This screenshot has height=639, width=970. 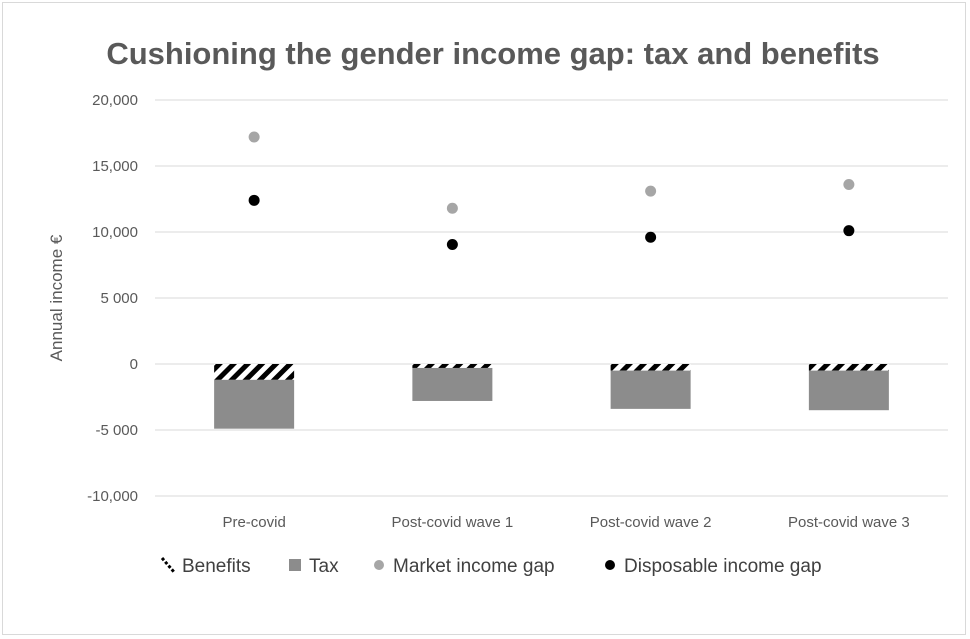 What do you see at coordinates (116, 430) in the screenshot?
I see `y-tick-label: -5 000` at bounding box center [116, 430].